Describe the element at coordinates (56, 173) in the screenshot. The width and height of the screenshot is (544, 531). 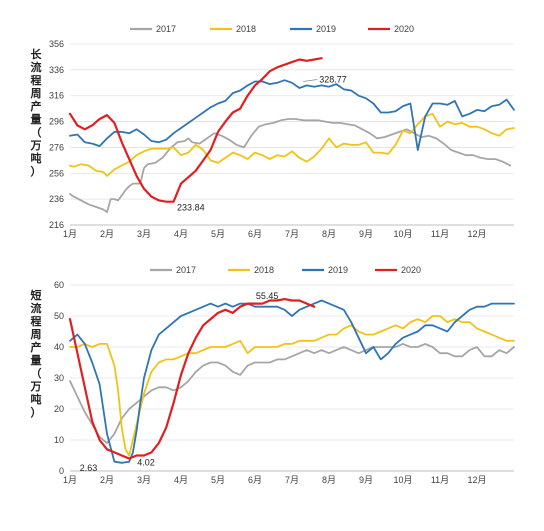
I see `y-tick-label: 256` at that location.